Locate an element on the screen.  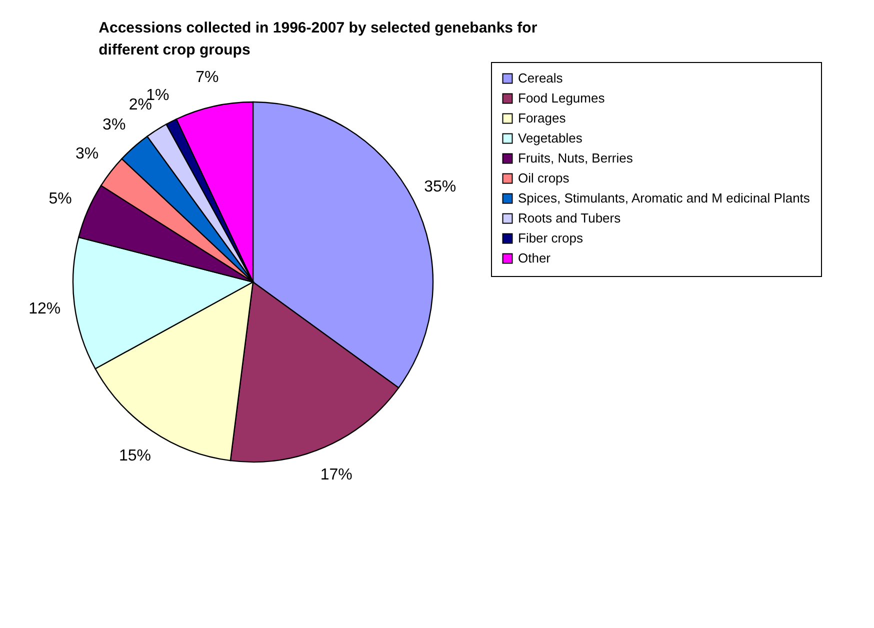
legend-label: Roots and Tubers is located at coordinates (570, 218).